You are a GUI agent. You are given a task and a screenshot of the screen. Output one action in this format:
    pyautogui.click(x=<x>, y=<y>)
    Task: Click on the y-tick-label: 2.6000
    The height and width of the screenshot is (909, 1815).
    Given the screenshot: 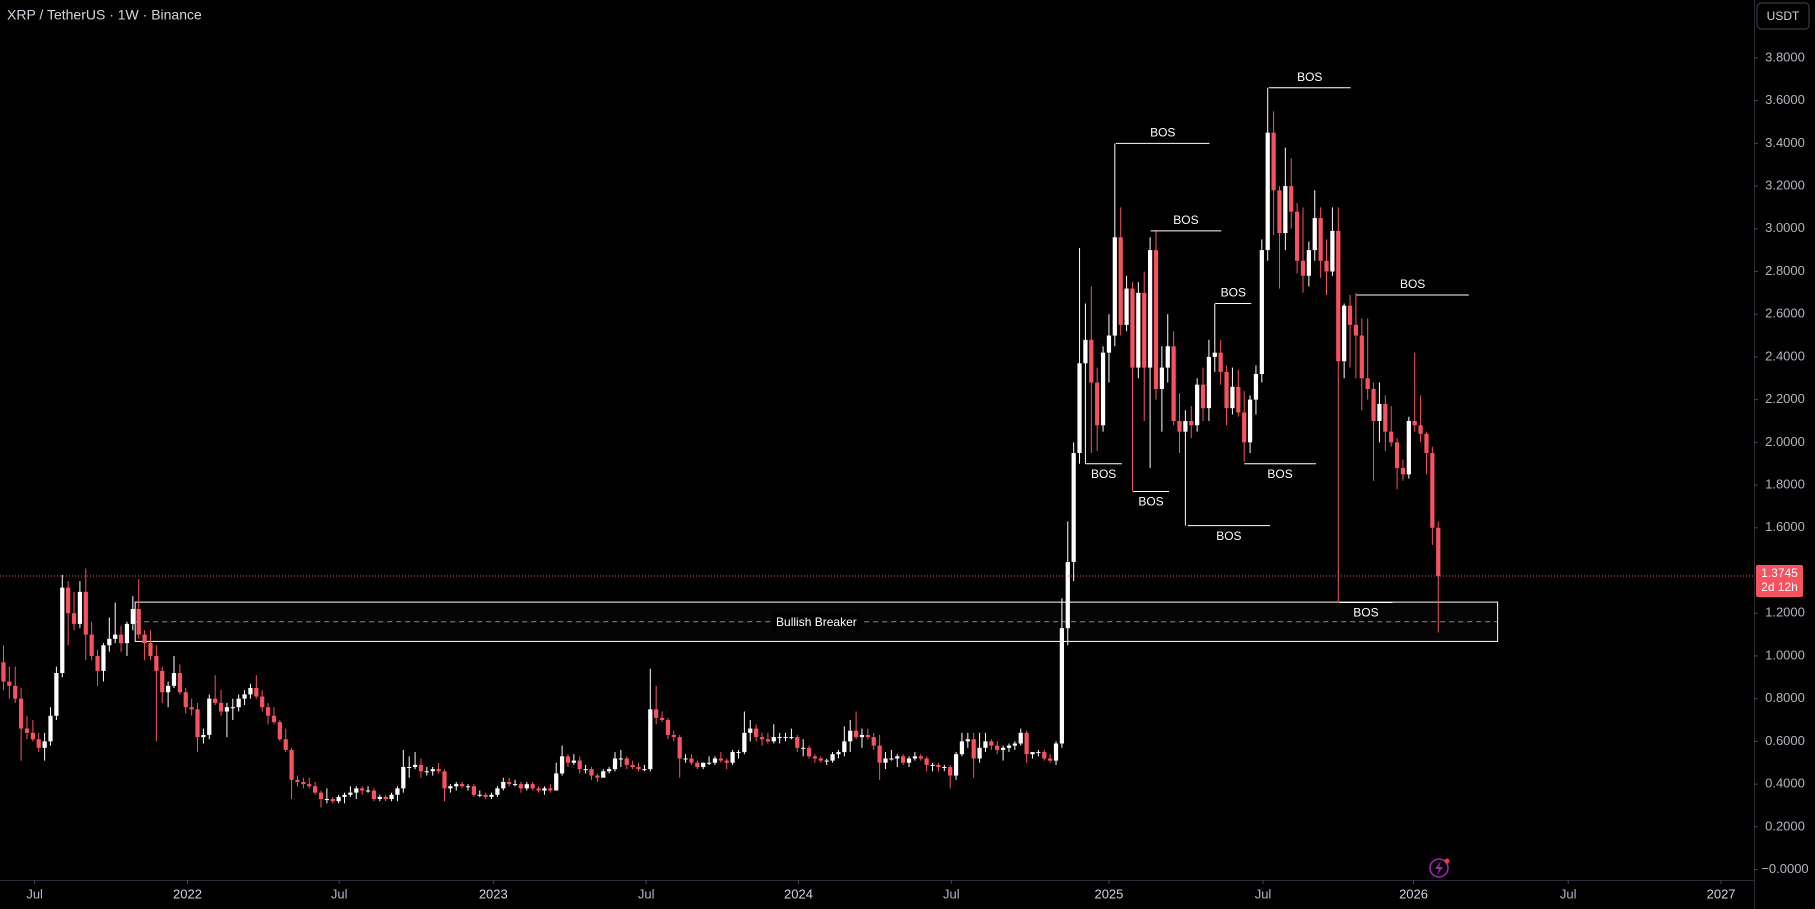 What is the action you would take?
    pyautogui.click(x=1785, y=313)
    